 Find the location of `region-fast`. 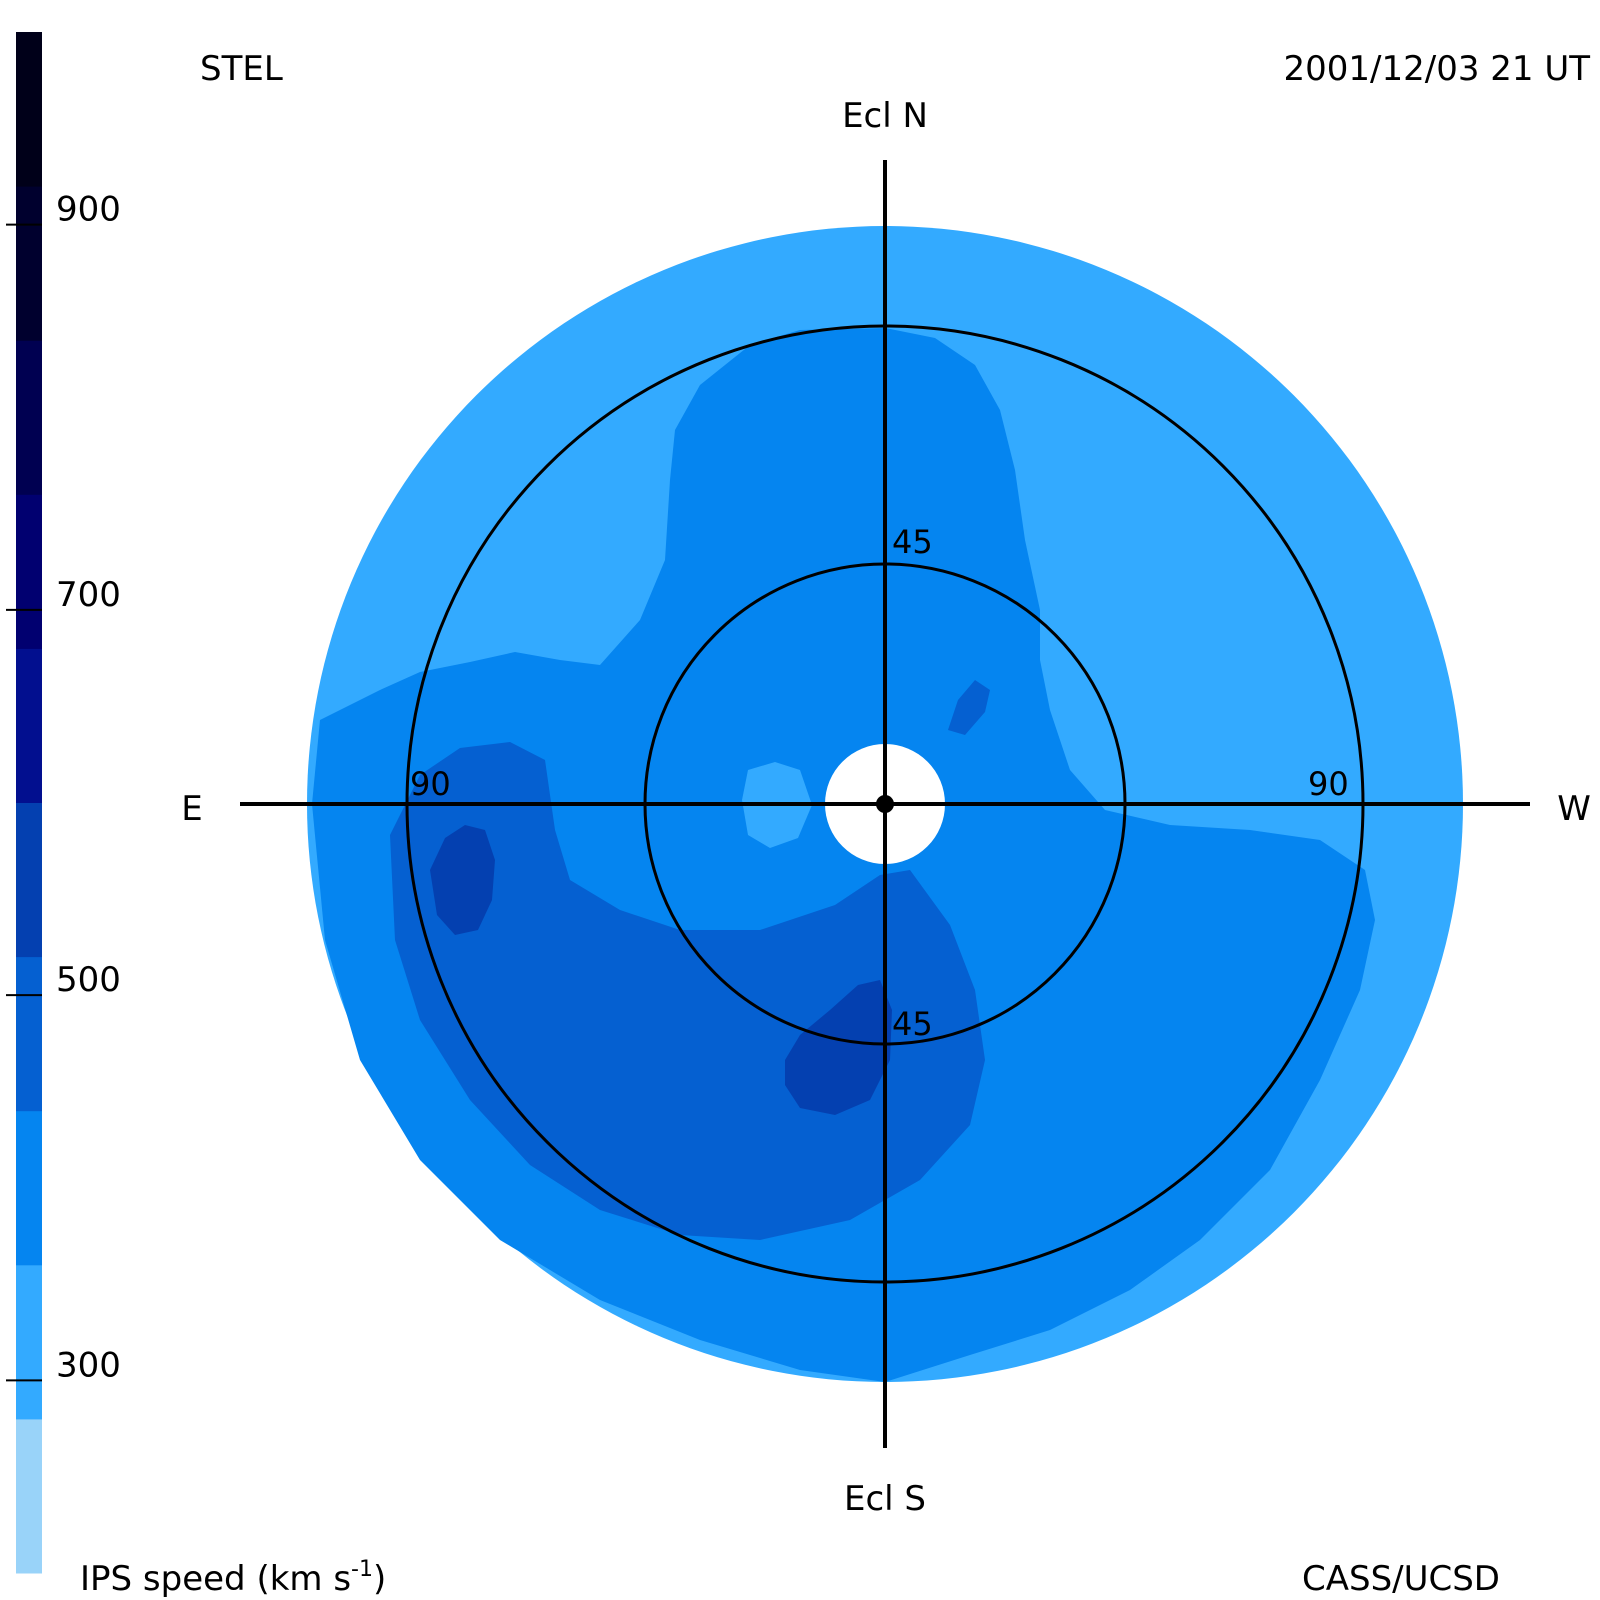

region-fast is located at coordinates (687, 991).